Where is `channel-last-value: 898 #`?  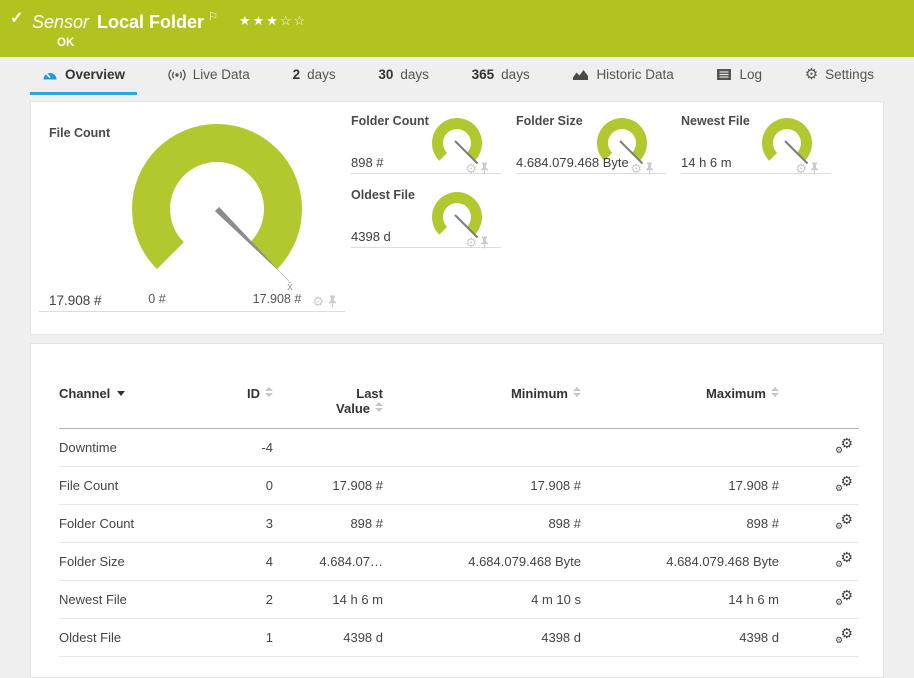
channel-last-value: 898 # is located at coordinates (334, 523).